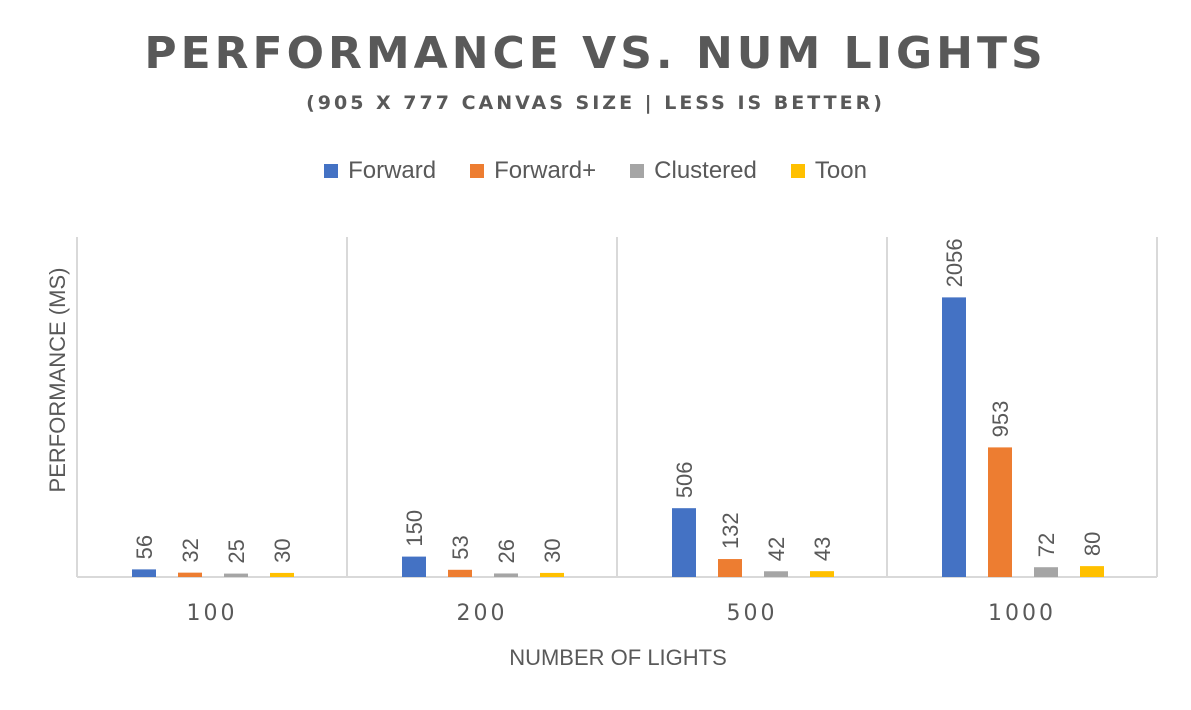 This screenshot has height=710, width=1191. Describe the element at coordinates (144, 547) in the screenshot. I see `data-label: 56` at that location.